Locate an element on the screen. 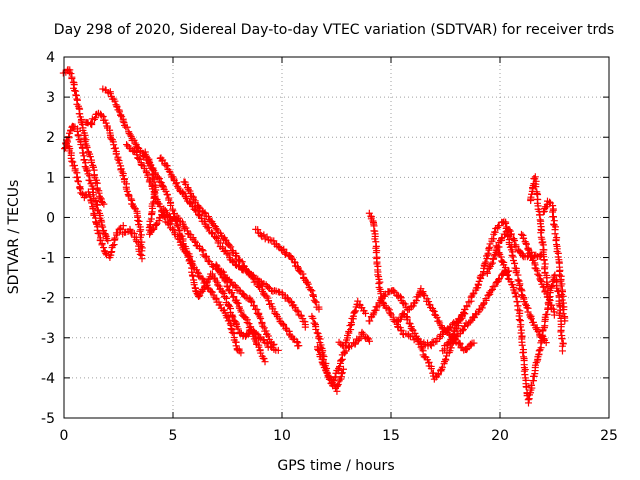 Image resolution: width=640 pixels, height=480 pixels. y-tick-label: -3 is located at coordinates (48, 339).